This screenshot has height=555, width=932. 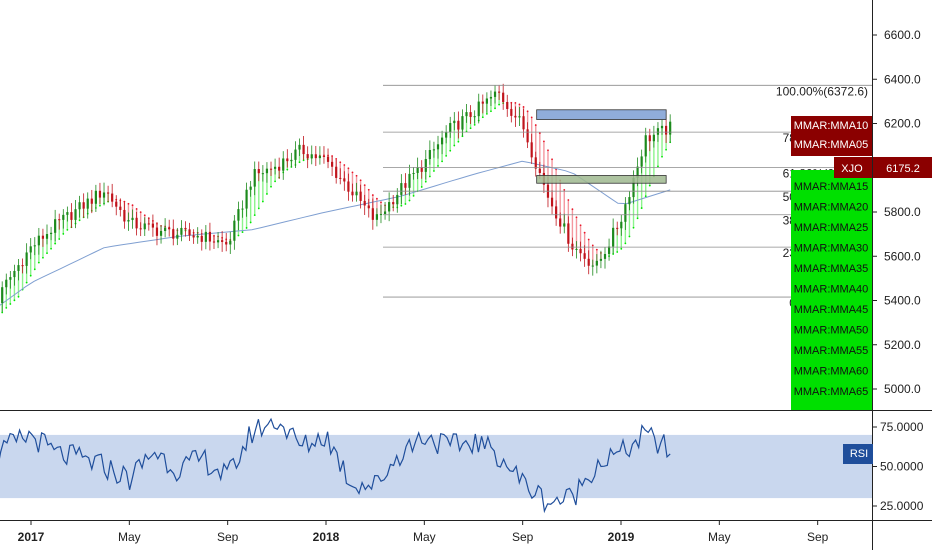 I want to click on rsi-badge-label: RSI, so click(x=859, y=454).